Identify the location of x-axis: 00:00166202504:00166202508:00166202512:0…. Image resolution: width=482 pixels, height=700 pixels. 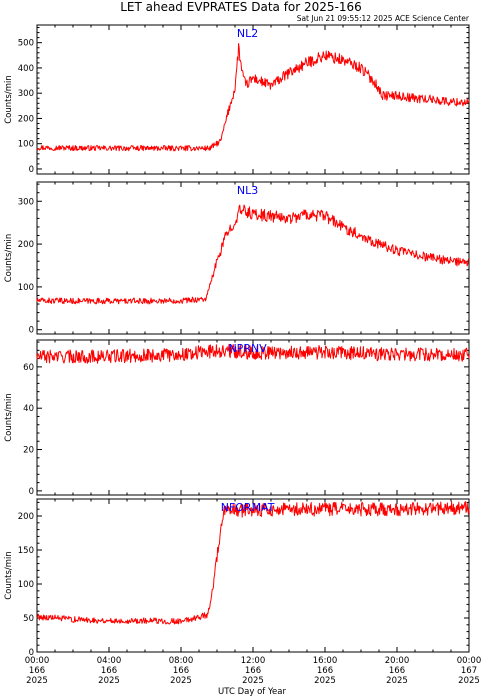
(253, 671).